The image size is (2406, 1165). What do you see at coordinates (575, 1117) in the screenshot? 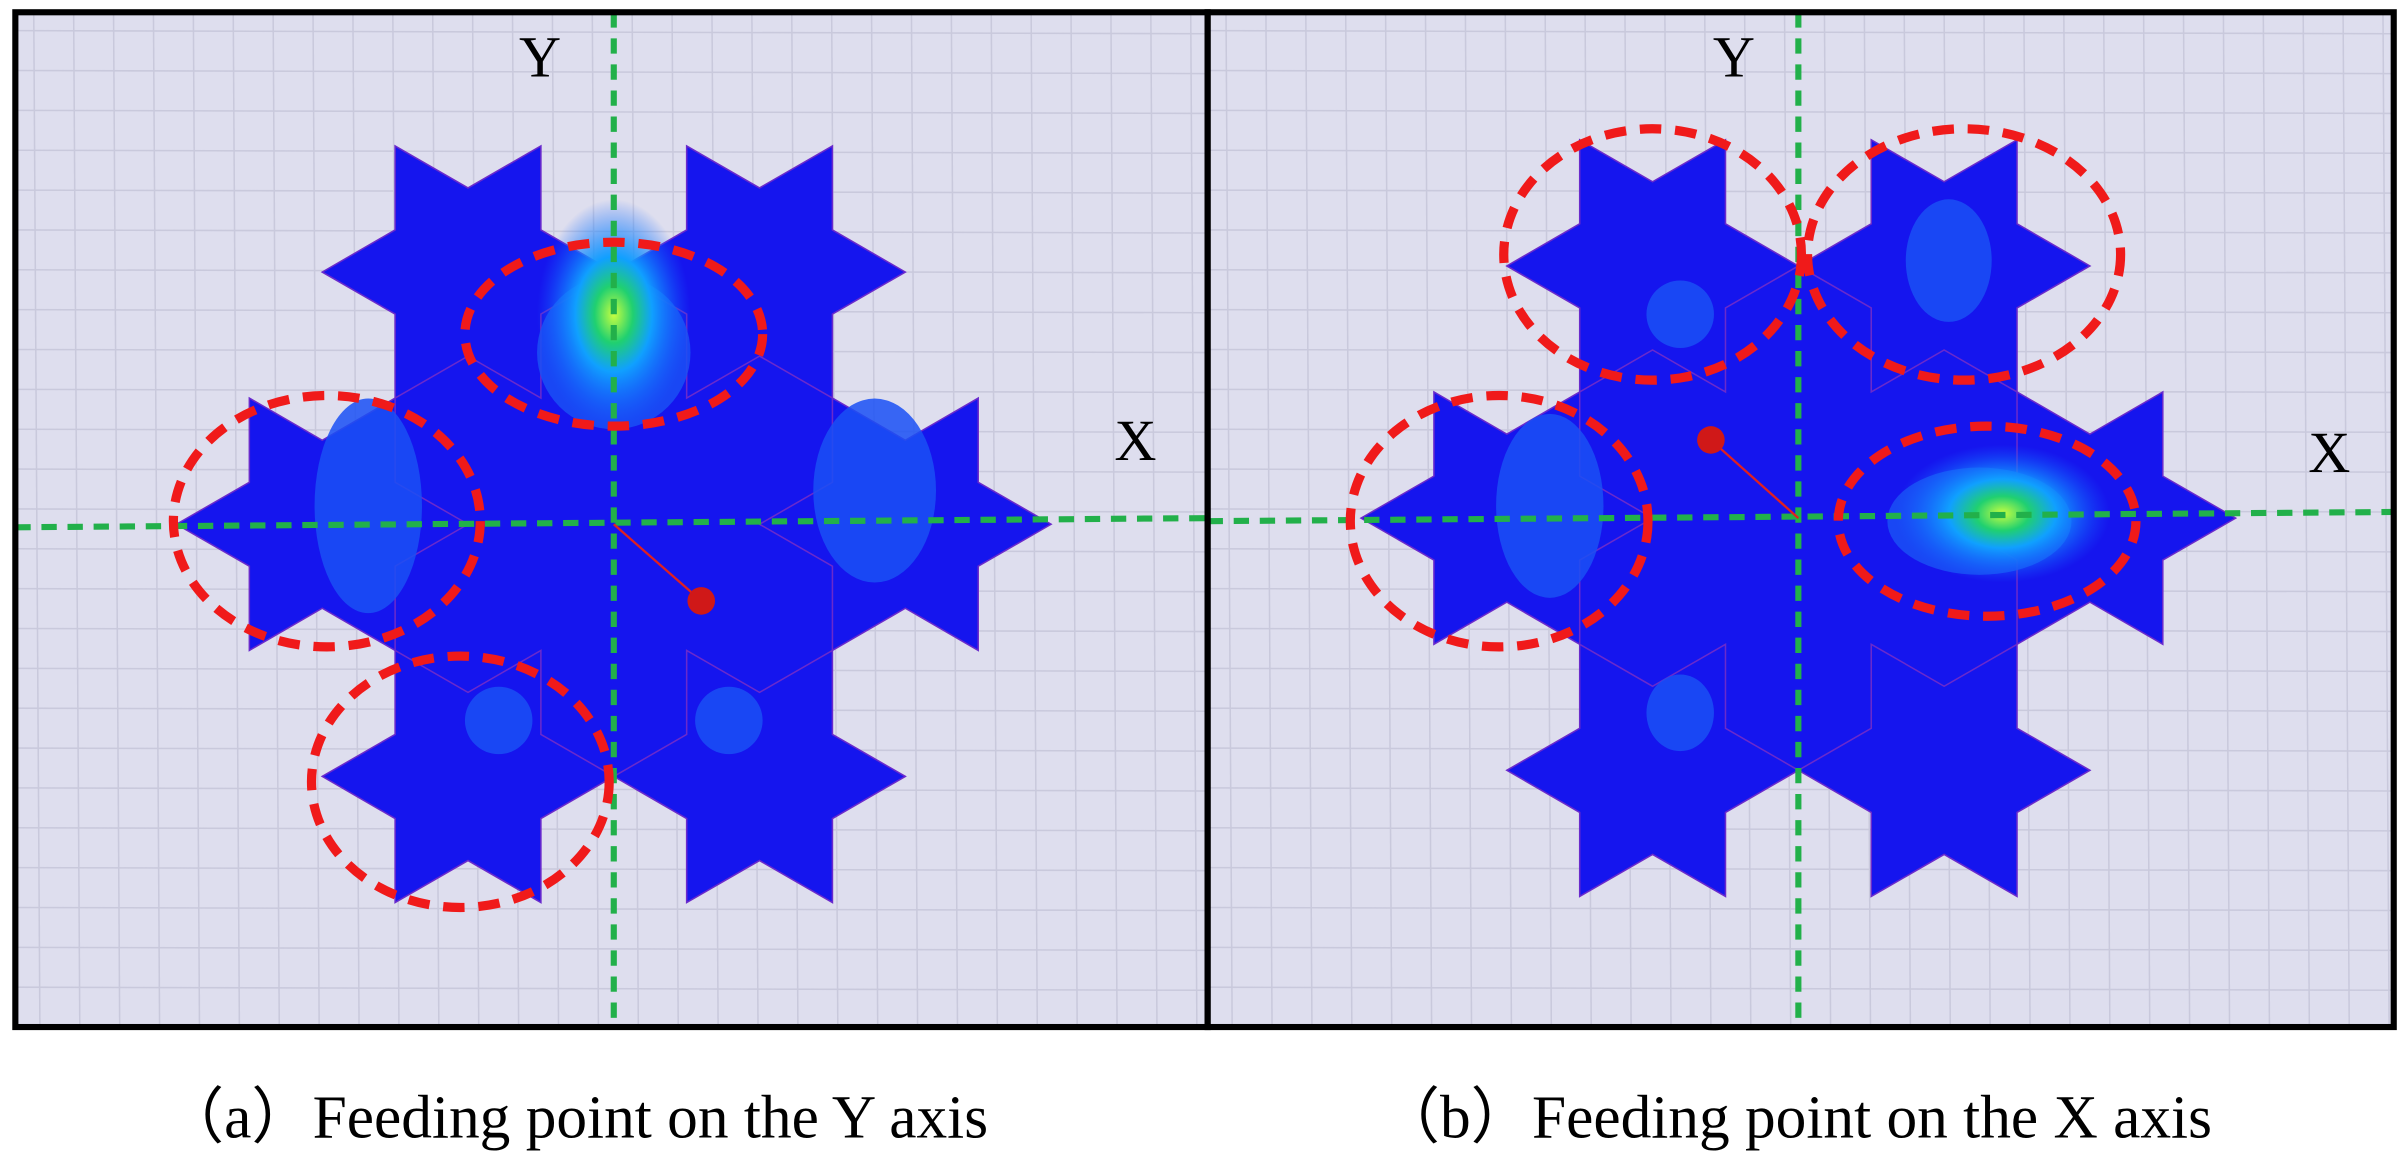
I see `caption: （a）Feeding point on the Y axis` at bounding box center [575, 1117].